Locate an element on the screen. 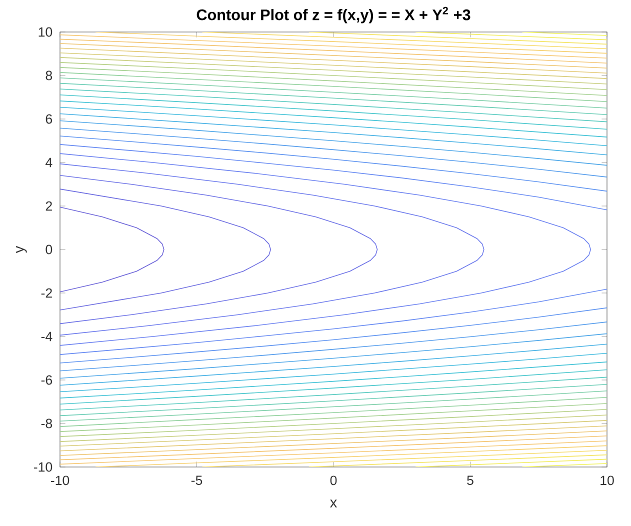 The image size is (631, 526). y-tick-label: 0 is located at coordinates (49, 249).